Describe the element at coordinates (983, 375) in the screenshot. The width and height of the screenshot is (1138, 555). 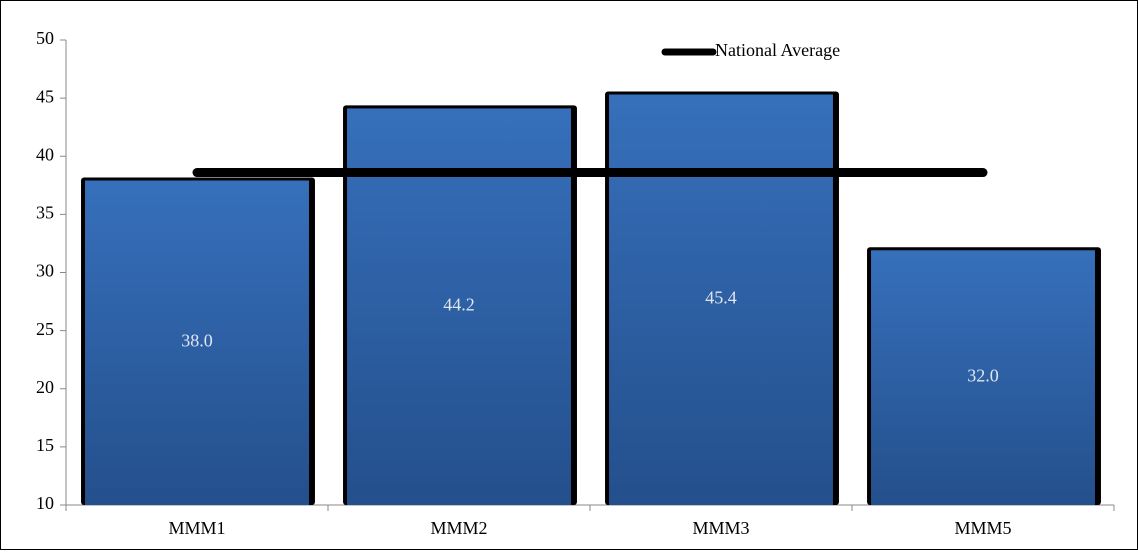
I see `value-label: 32.0` at that location.